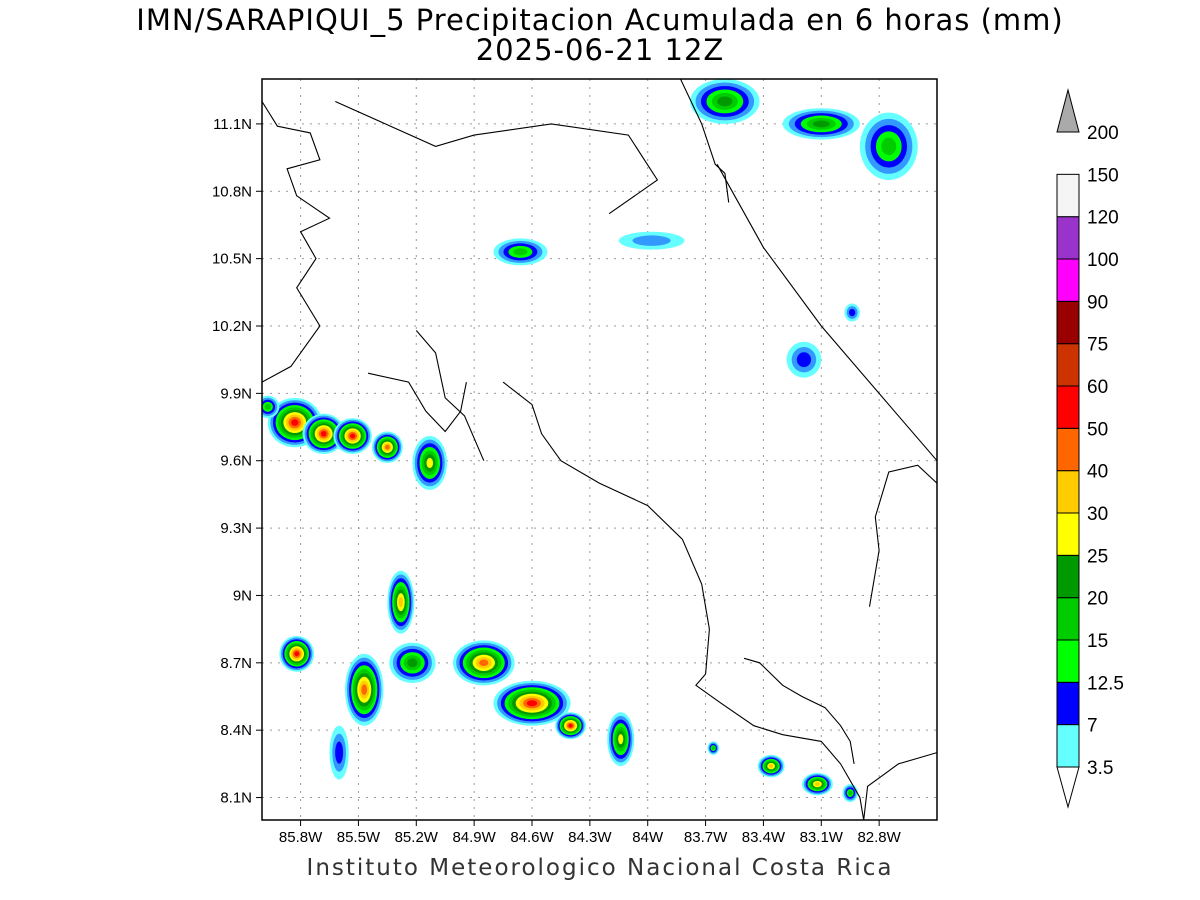  What do you see at coordinates (1103, 260) in the screenshot?
I see `colorbar-label: 100` at bounding box center [1103, 260].